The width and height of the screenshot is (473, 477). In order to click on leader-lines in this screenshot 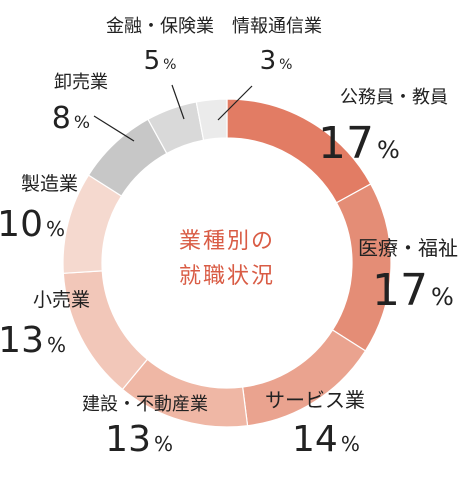, I will do `click(173, 113)`.